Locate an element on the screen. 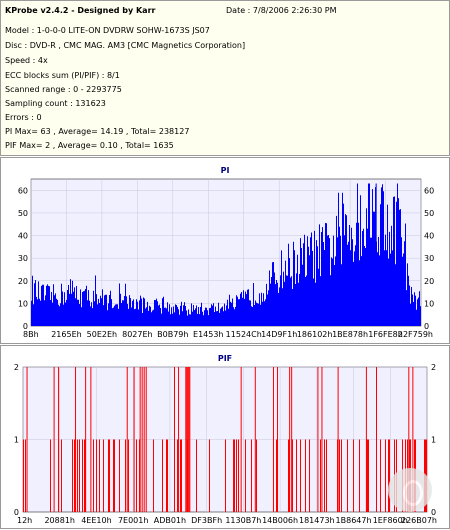 The image size is (450, 530). pif-x-tick-label: 14B006h is located at coordinates (280, 520).